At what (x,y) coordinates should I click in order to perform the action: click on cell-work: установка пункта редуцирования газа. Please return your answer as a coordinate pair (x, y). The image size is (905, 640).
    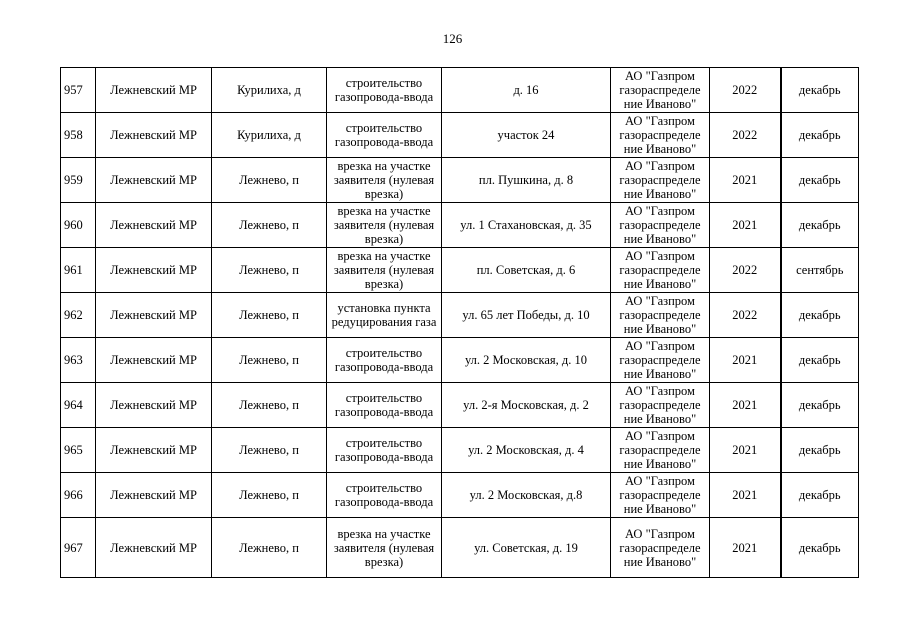
    Looking at the image, I should click on (384, 315).